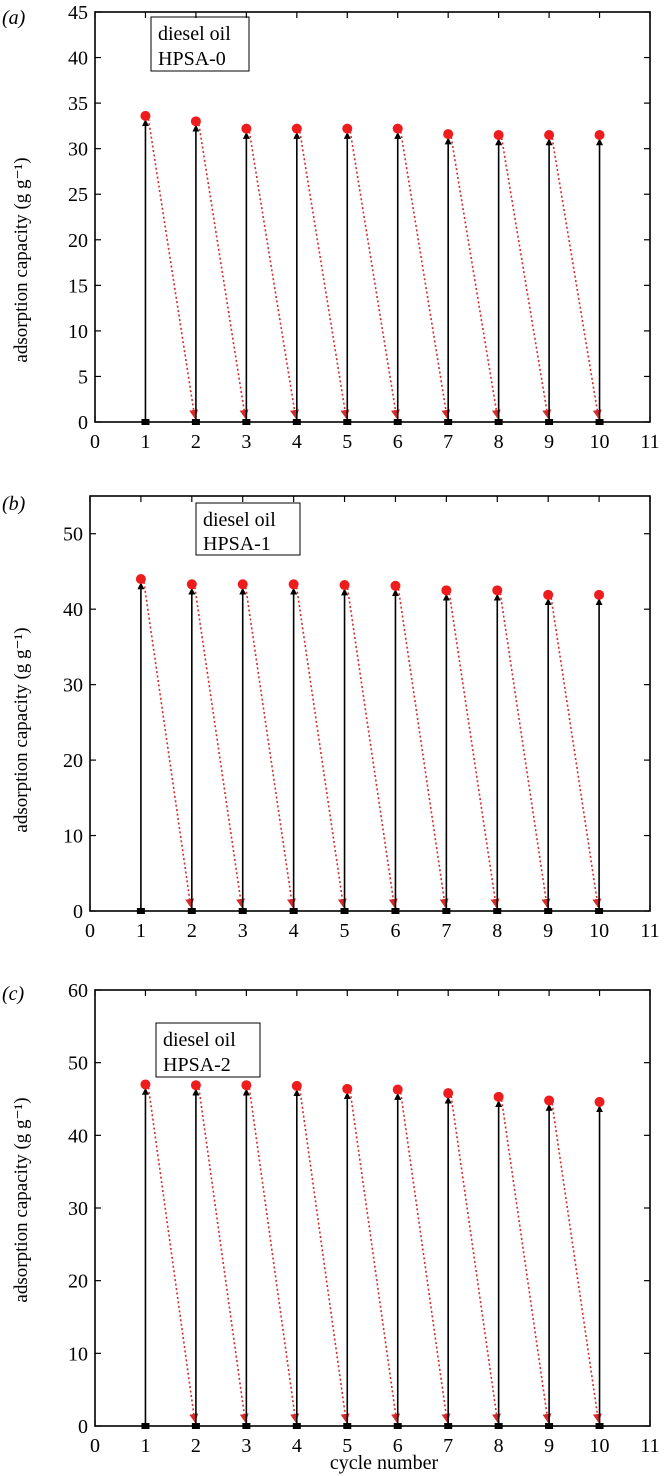  Describe the element at coordinates (141, 931) in the screenshot. I see `x-tick-label: 1` at that location.